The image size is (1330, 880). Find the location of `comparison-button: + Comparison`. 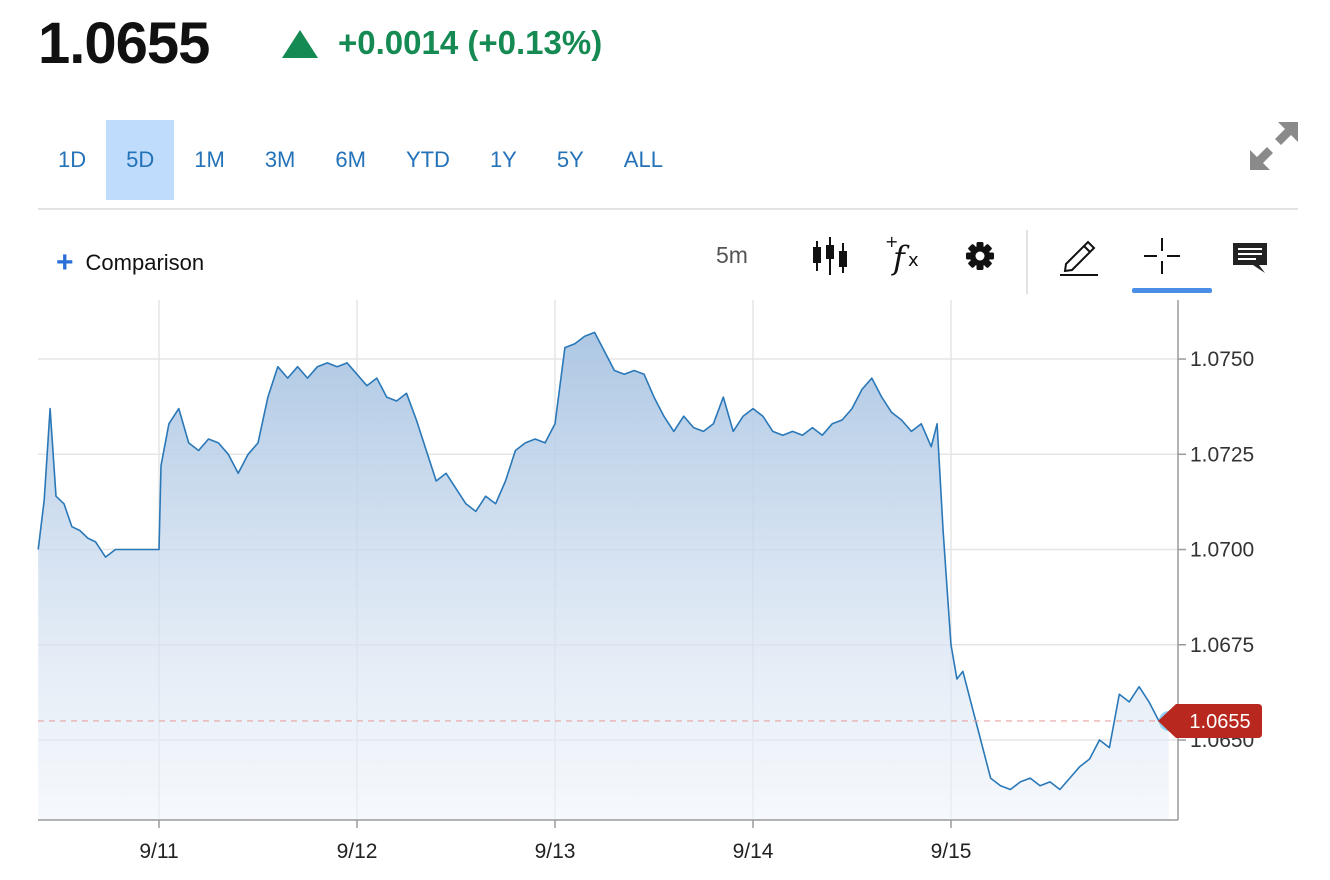

comparison-button: + Comparison is located at coordinates (130, 263).